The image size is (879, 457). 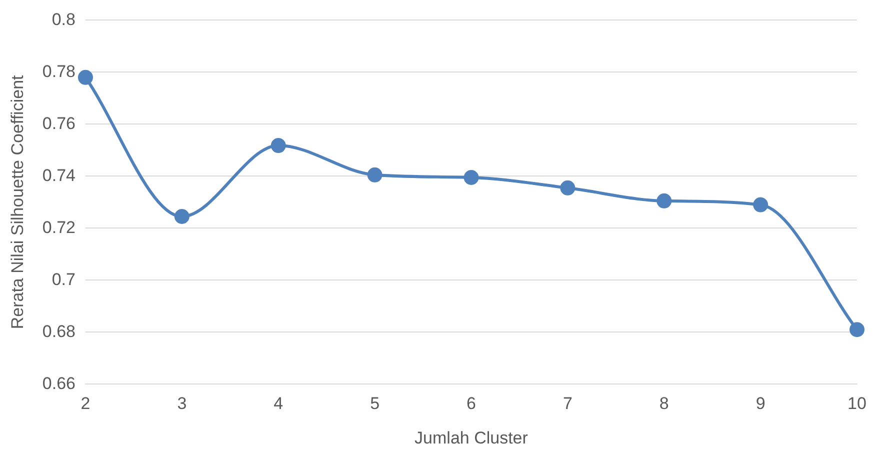 I want to click on x-tick-label: 6, so click(x=471, y=404).